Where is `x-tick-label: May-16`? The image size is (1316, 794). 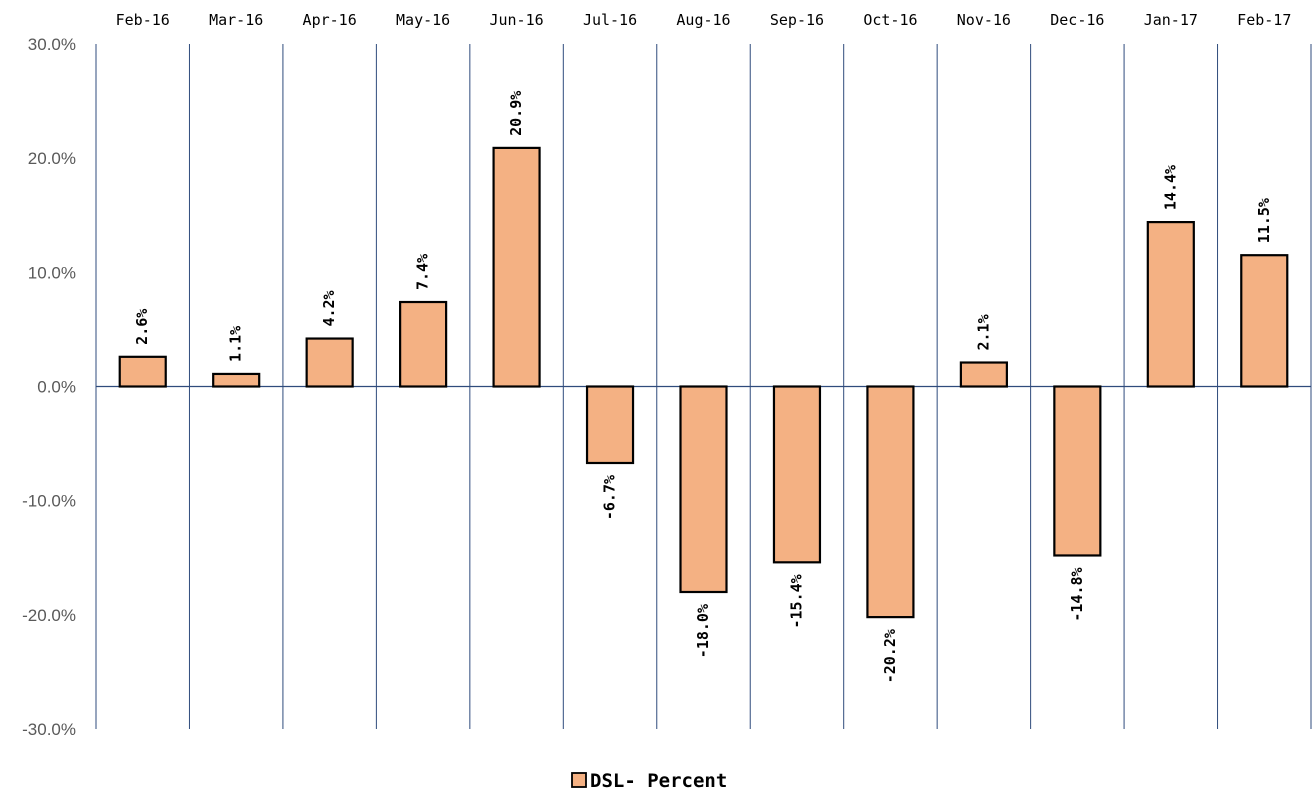 x-tick-label: May-16 is located at coordinates (423, 20).